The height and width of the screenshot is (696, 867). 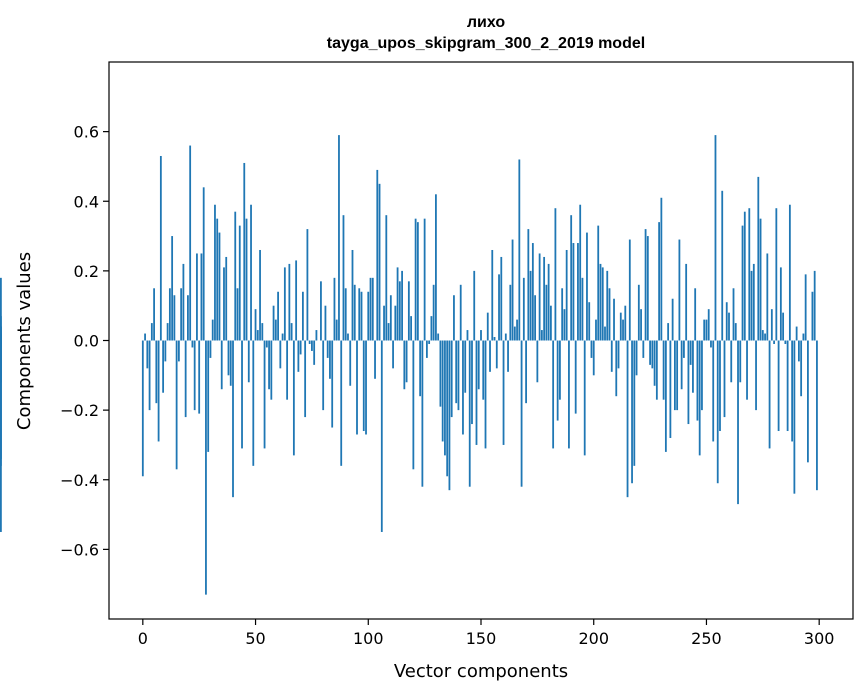 What do you see at coordinates (481, 638) in the screenshot?
I see `x-tick-label: 150` at bounding box center [481, 638].